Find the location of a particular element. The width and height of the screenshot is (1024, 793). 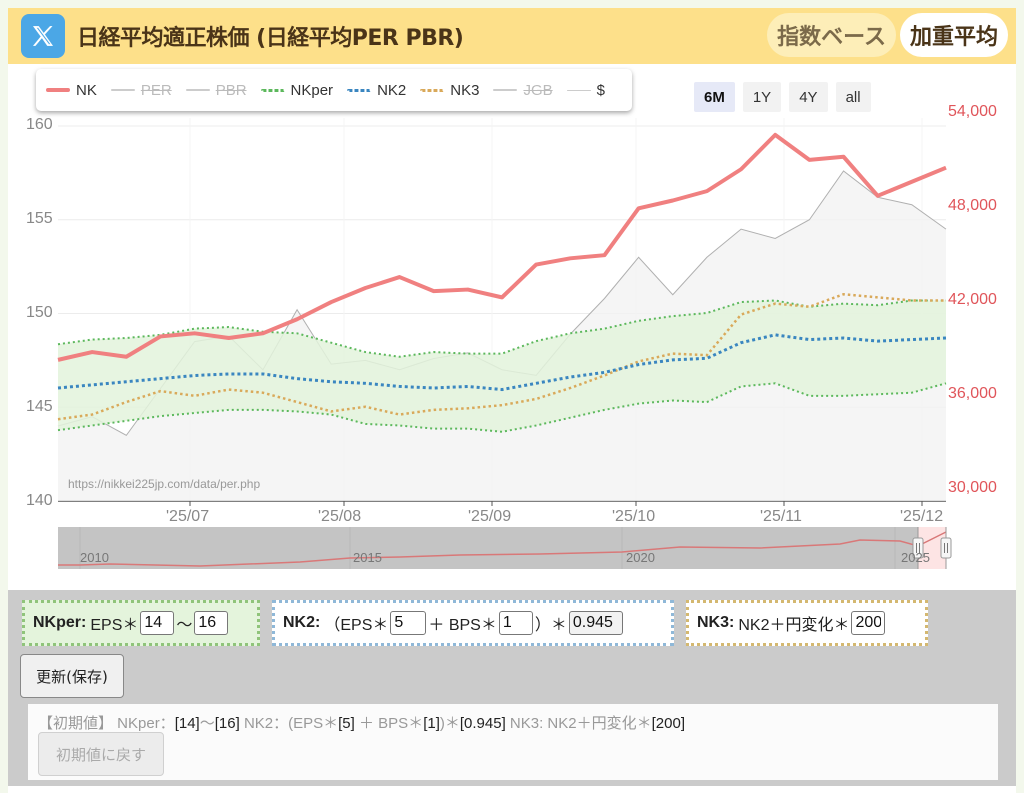

y-right-tick: 54,000 is located at coordinates (972, 111).